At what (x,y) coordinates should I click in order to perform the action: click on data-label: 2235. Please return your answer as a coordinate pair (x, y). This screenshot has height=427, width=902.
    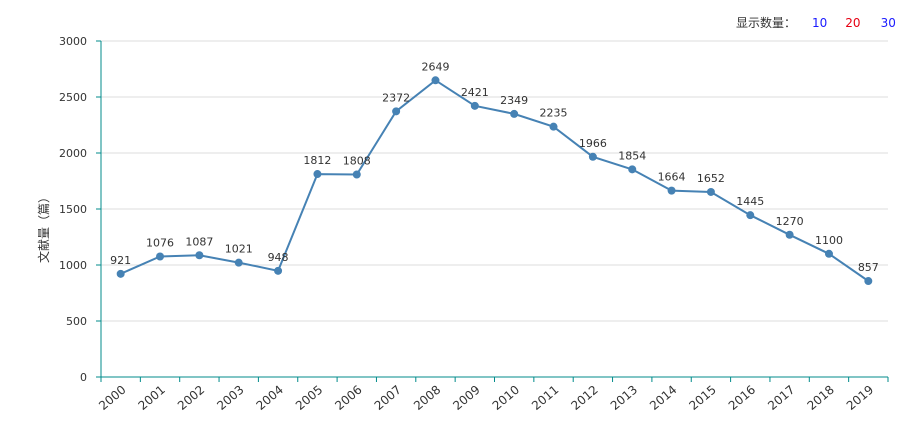
    Looking at the image, I should click on (554, 113).